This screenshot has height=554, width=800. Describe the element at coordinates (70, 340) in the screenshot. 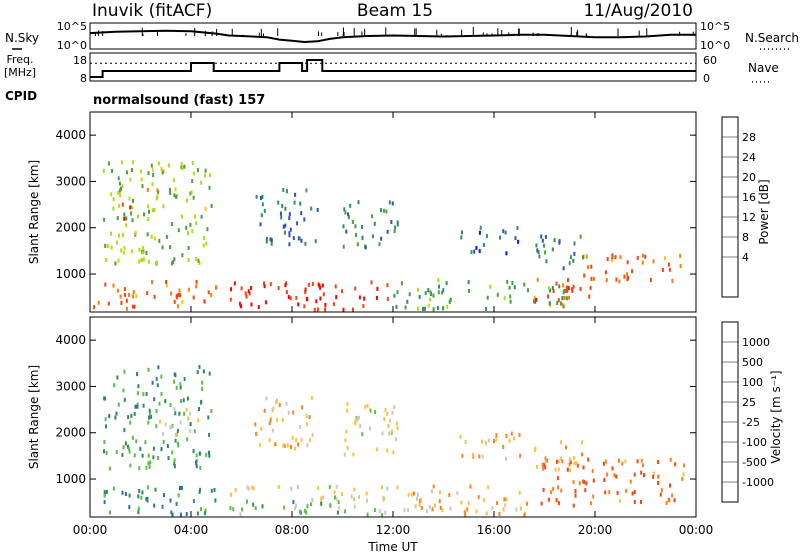

I see `y-tick-label: 4000` at that location.